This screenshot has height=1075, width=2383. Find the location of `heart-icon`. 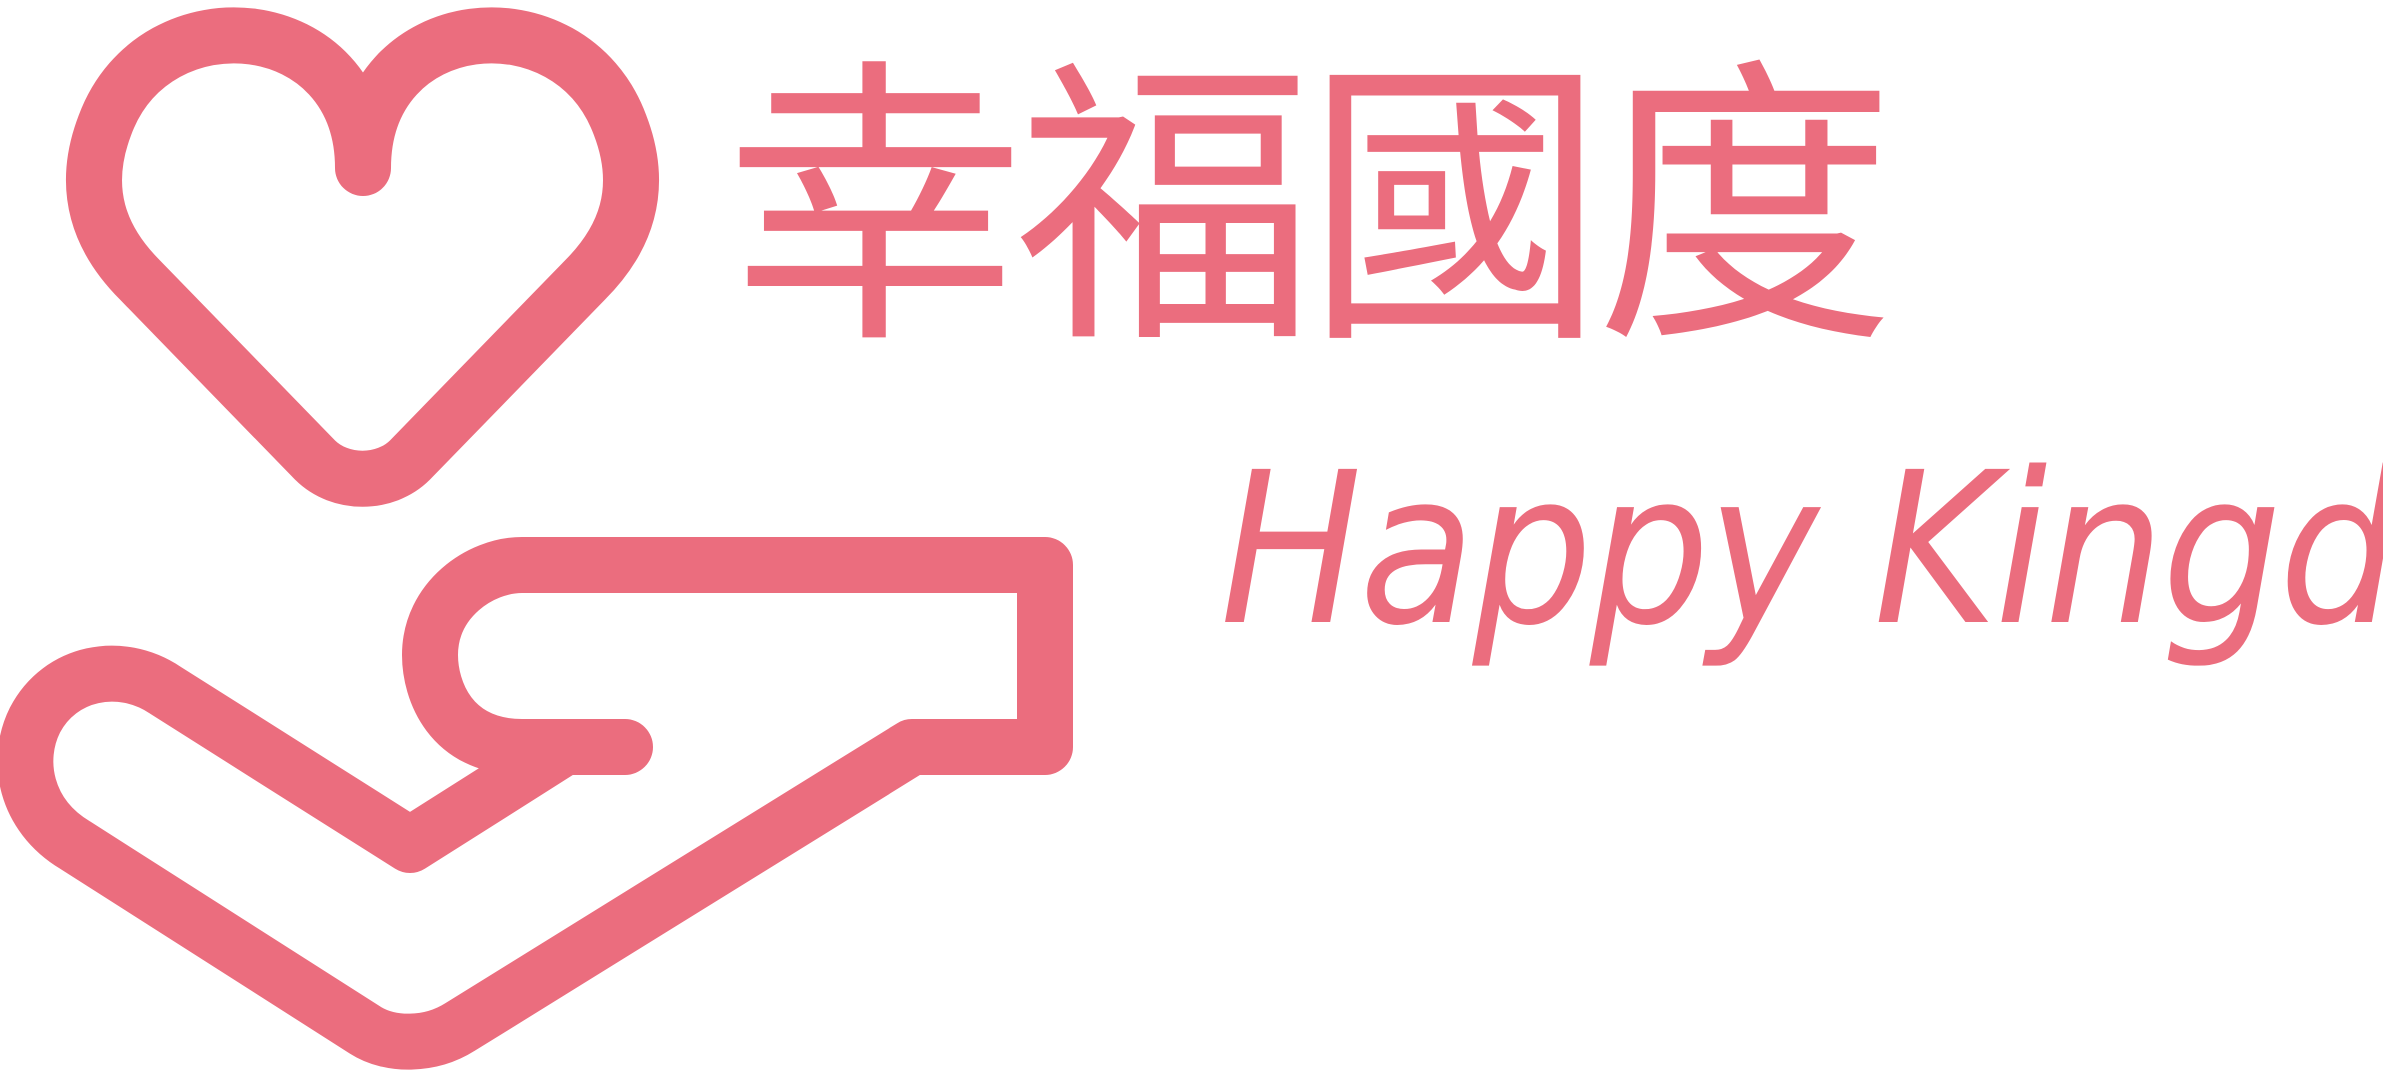

heart-icon is located at coordinates (362, 257).